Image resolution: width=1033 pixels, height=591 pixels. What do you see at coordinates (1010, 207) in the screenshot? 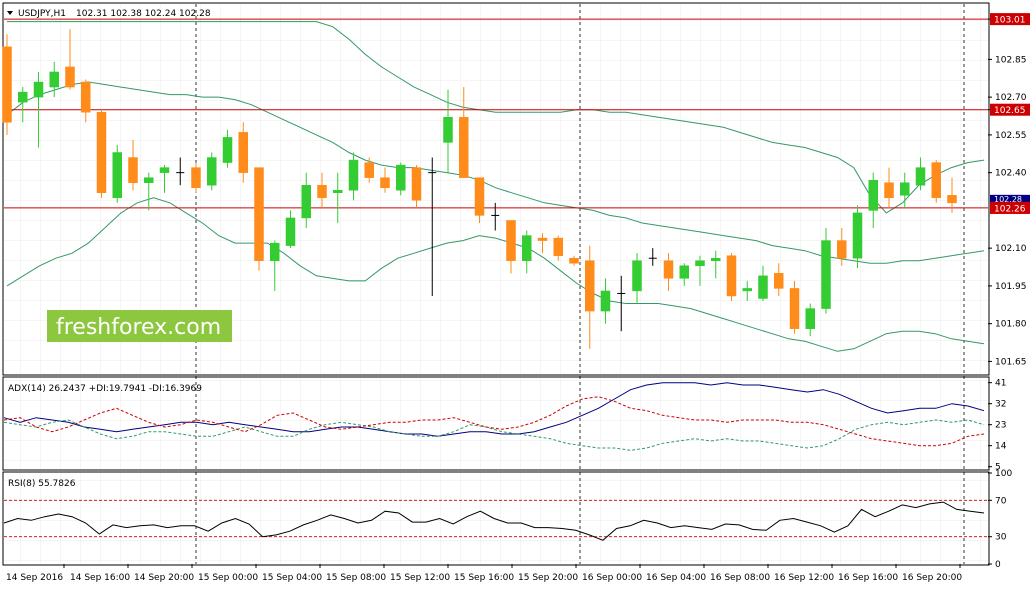
I see `level-label-box-top` at bounding box center [1010, 207].